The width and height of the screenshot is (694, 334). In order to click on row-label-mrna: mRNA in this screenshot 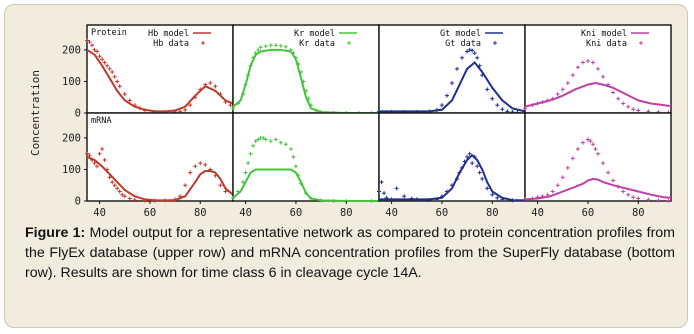, I will do `click(101, 121)`.